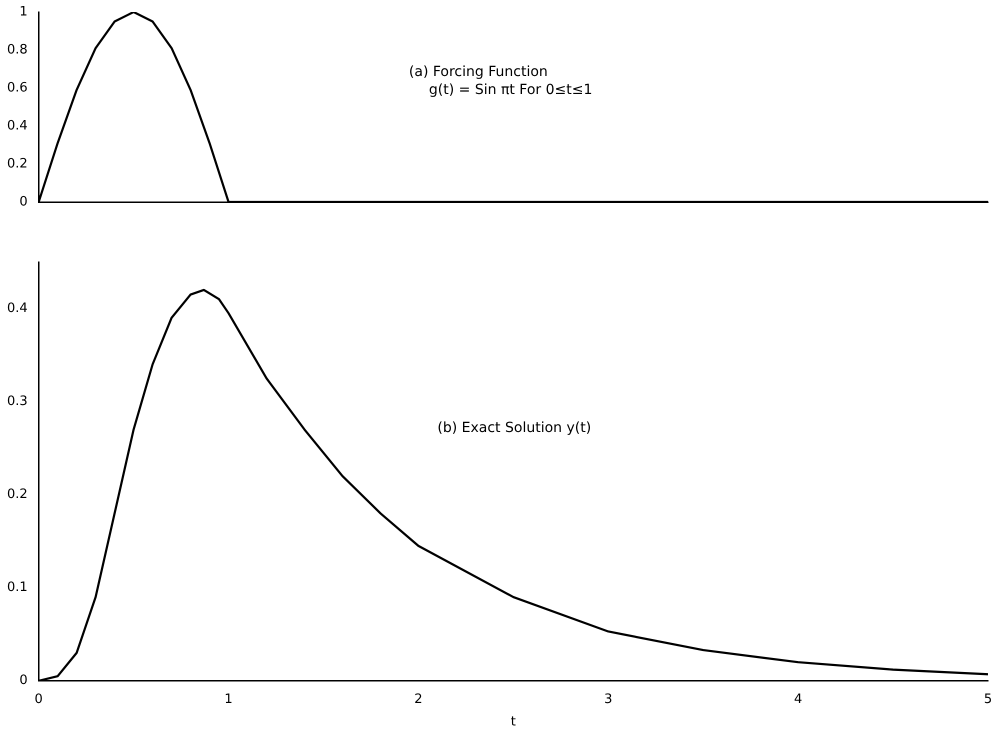 The width and height of the screenshot is (996, 738). I want to click on x-tick-label: 1, so click(228, 699).